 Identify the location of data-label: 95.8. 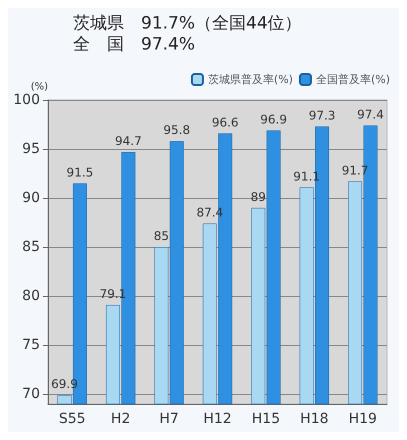
(176, 130).